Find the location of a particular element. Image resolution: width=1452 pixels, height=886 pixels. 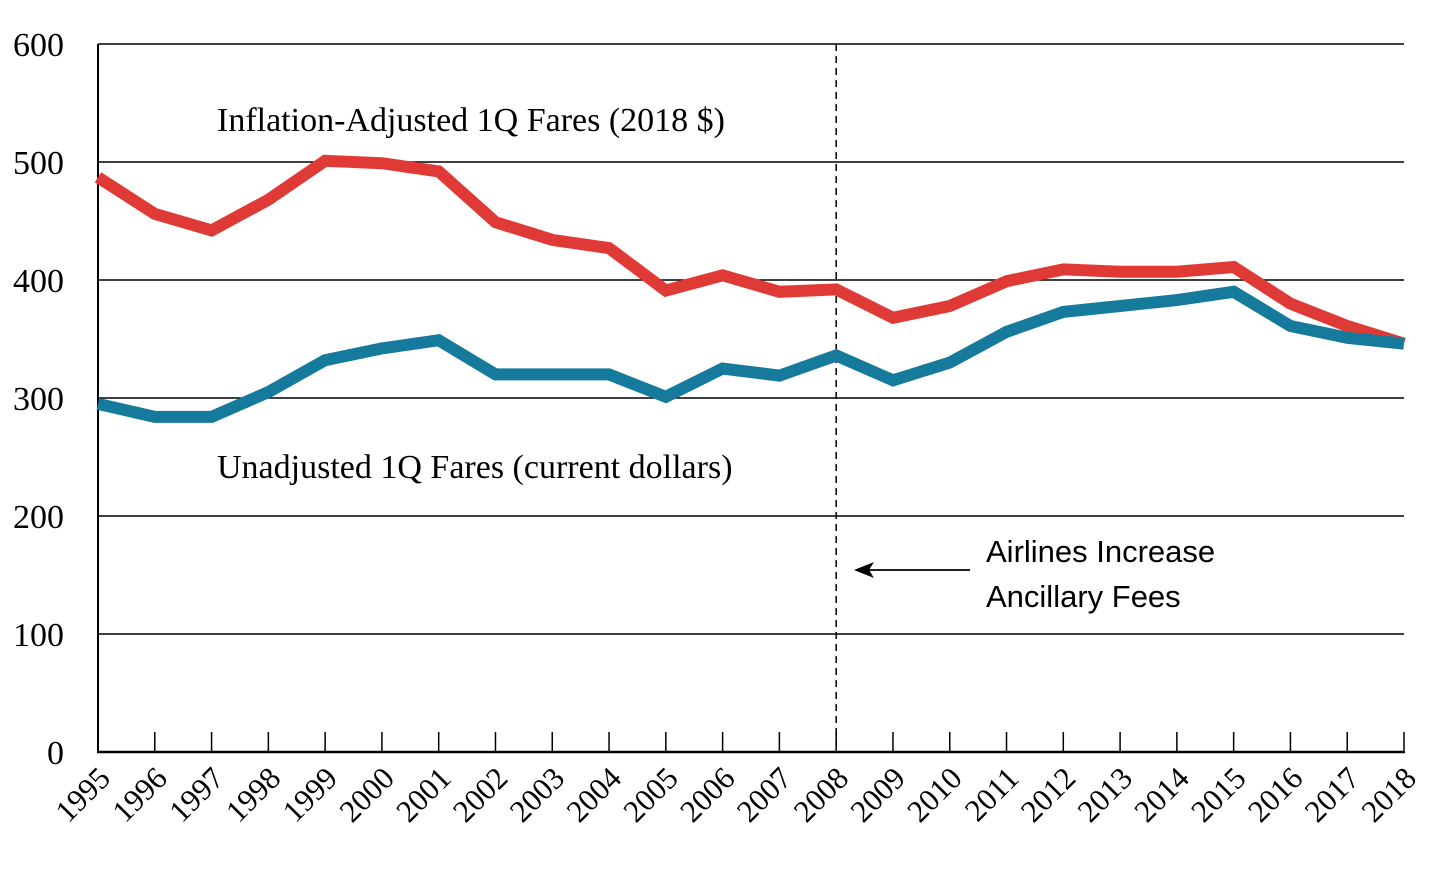

x-tick-label-2018: 2018 is located at coordinates (1388, 794).